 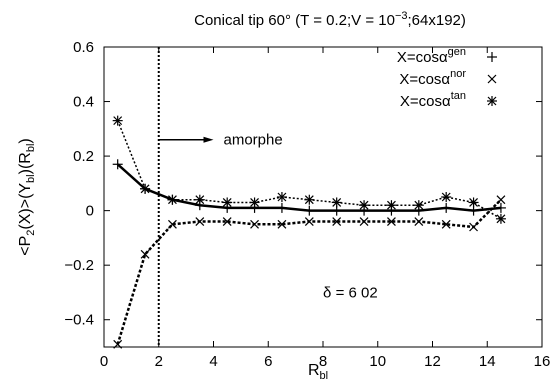 I want to click on x-tick-label: 12, so click(x=432, y=361).